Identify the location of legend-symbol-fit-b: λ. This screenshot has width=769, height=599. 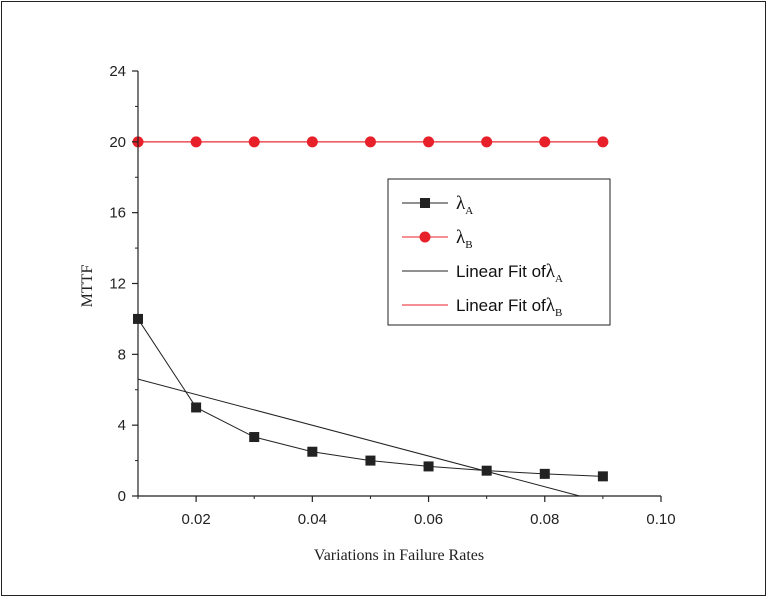
(551, 305).